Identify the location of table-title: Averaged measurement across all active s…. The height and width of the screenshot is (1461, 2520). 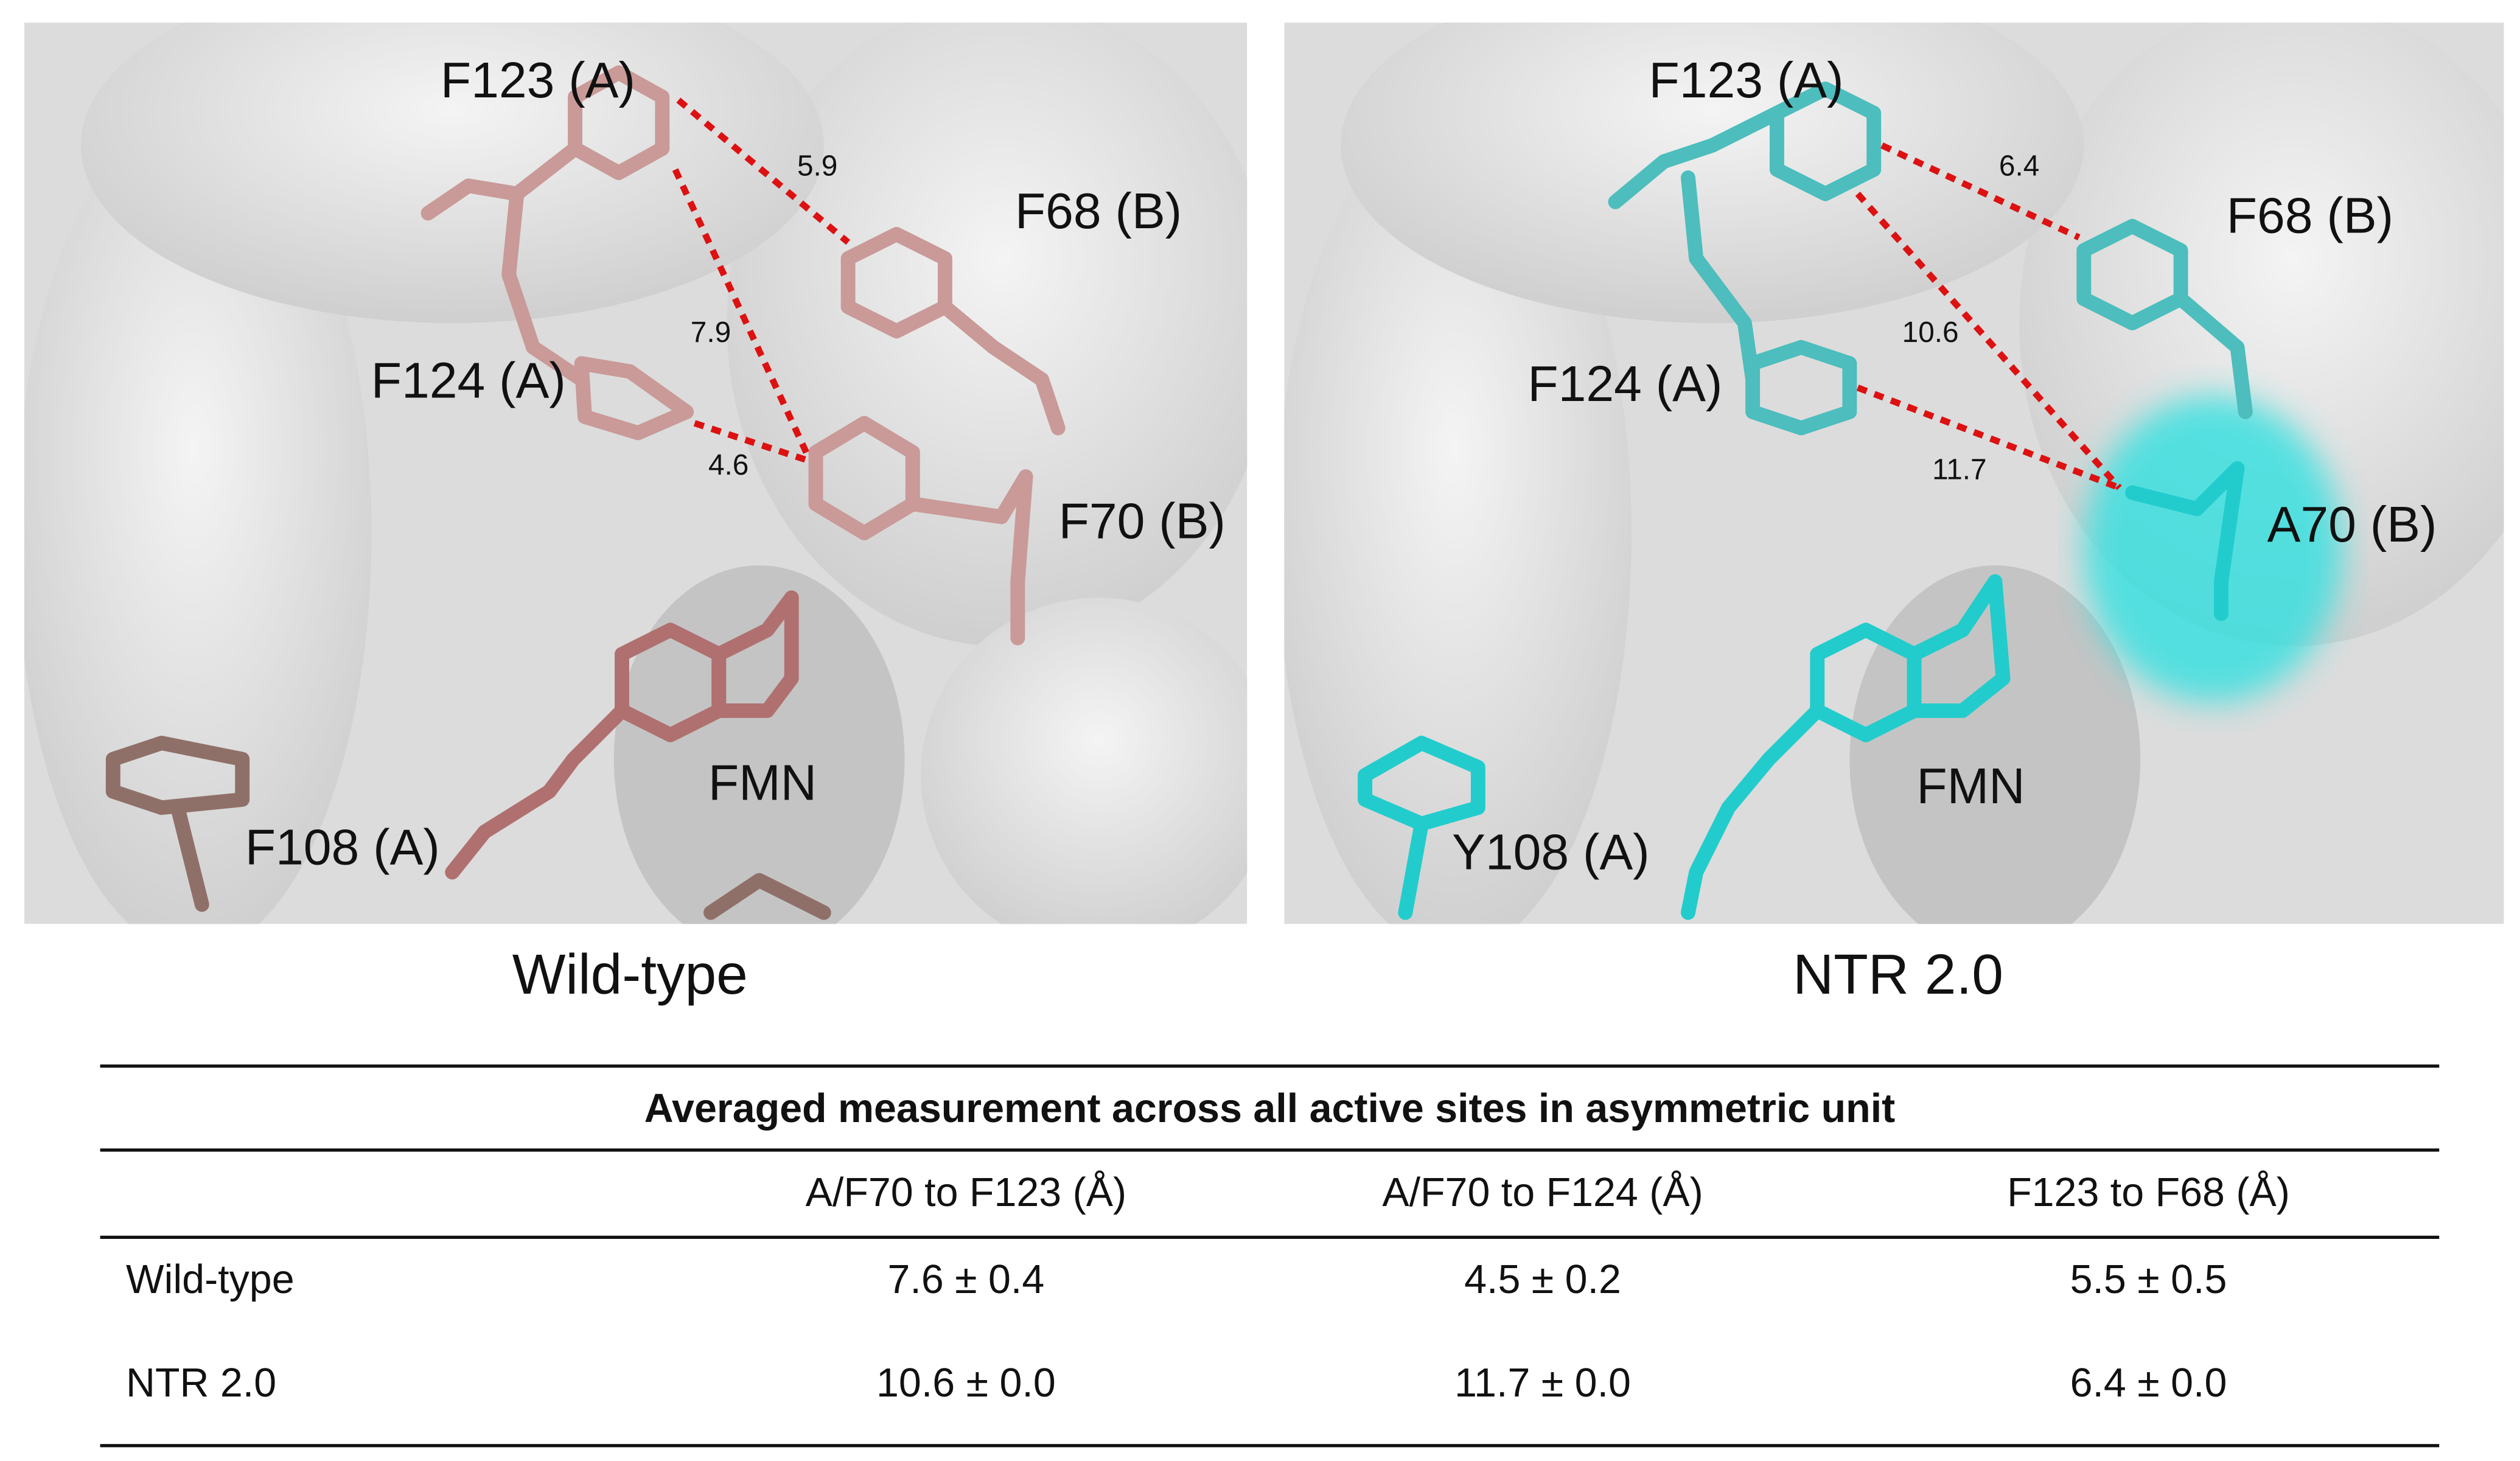
(1270, 1108).